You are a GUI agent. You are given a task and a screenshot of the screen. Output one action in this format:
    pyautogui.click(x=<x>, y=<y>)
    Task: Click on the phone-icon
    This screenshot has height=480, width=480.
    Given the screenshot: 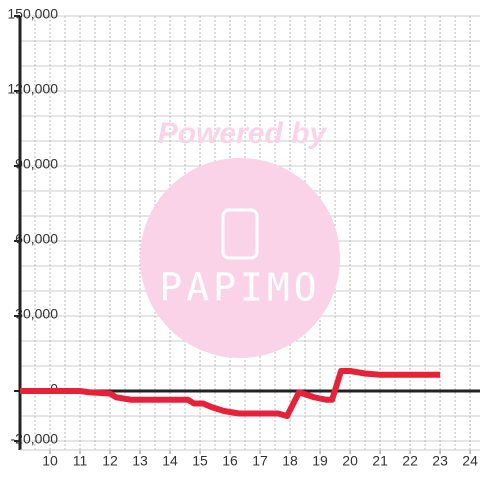 What is the action you would take?
    pyautogui.click(x=240, y=234)
    